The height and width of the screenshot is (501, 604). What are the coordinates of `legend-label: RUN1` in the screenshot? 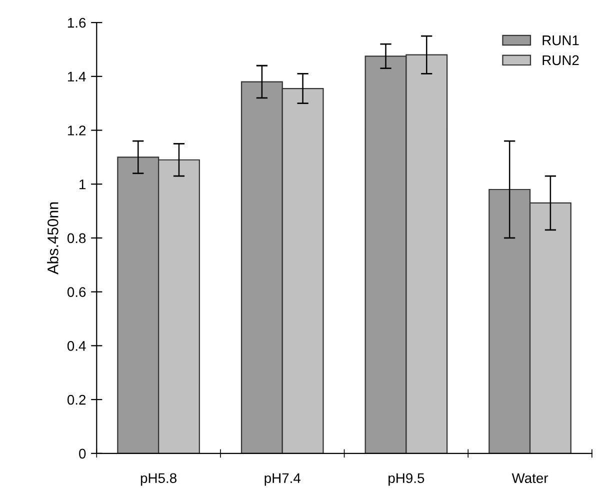 It's located at (560, 41).